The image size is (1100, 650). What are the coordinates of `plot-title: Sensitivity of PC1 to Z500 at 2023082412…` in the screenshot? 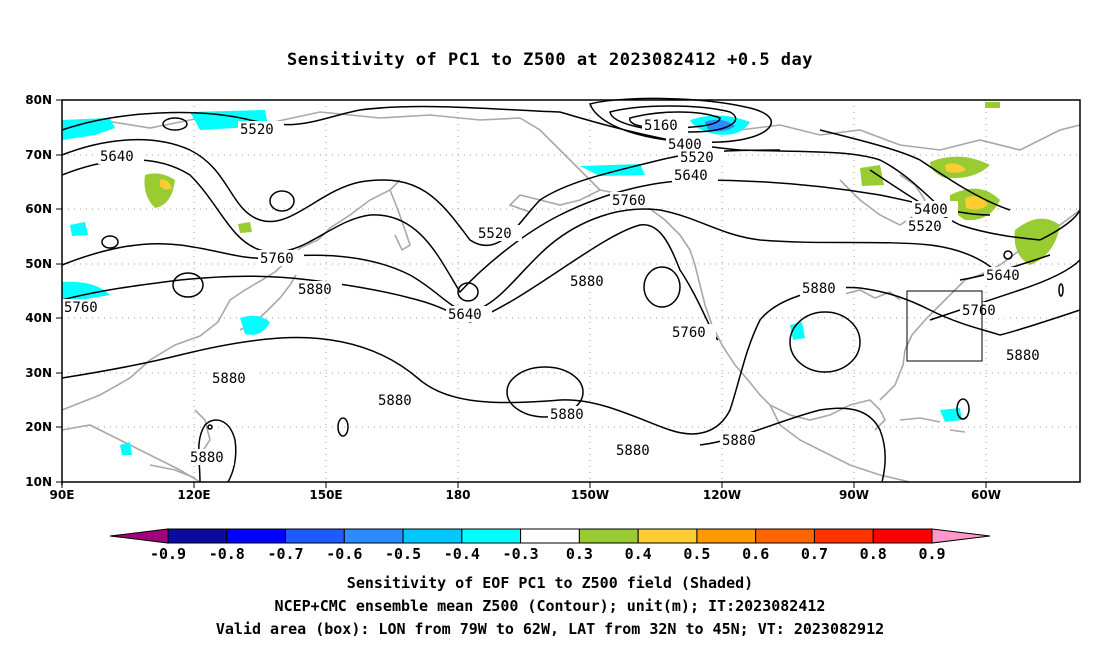 It's located at (549, 60).